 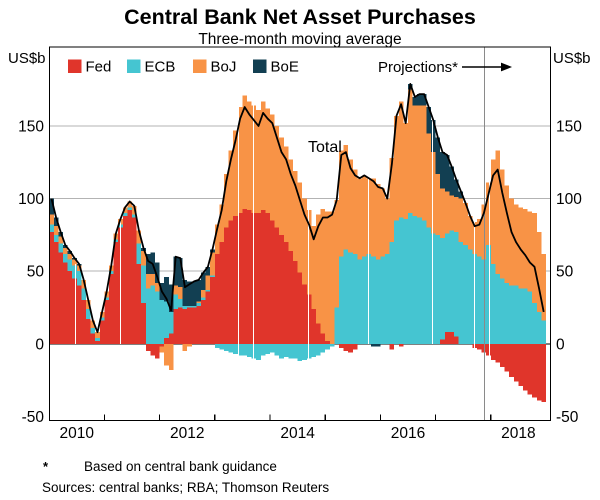 I want to click on legend: Fed ECB BoJ BoE, so click(x=183, y=67).